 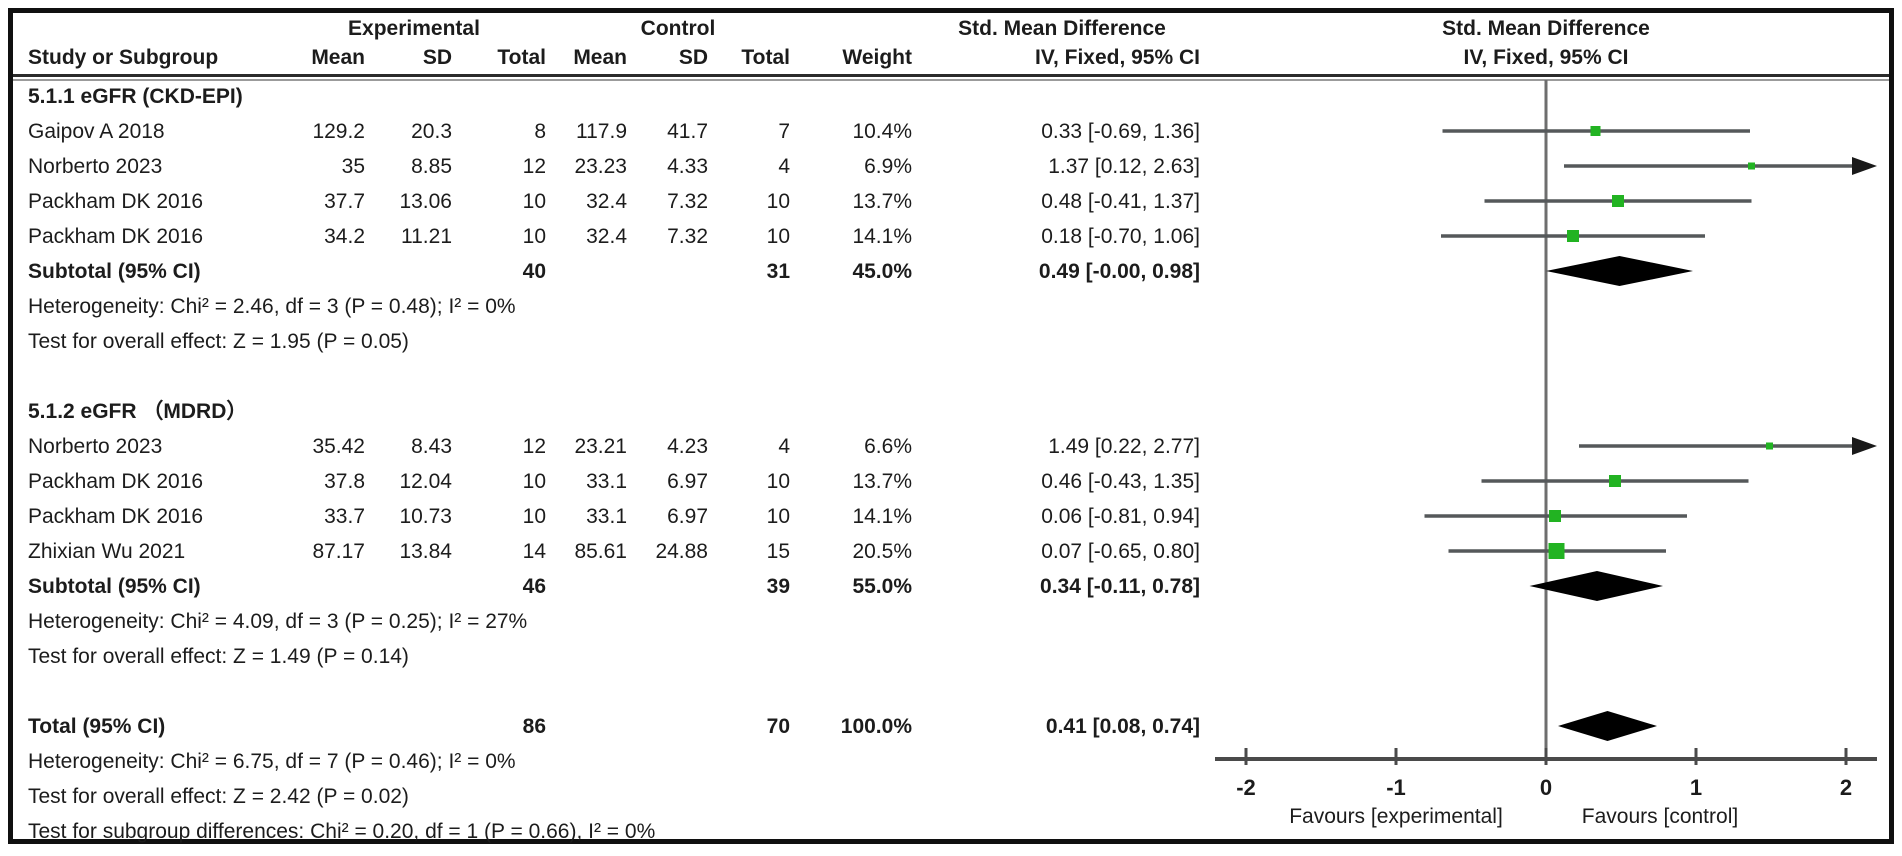 What do you see at coordinates (1124, 166) in the screenshot?
I see `effect-ci-value: 1.37 [0.12, 2.63]` at bounding box center [1124, 166].